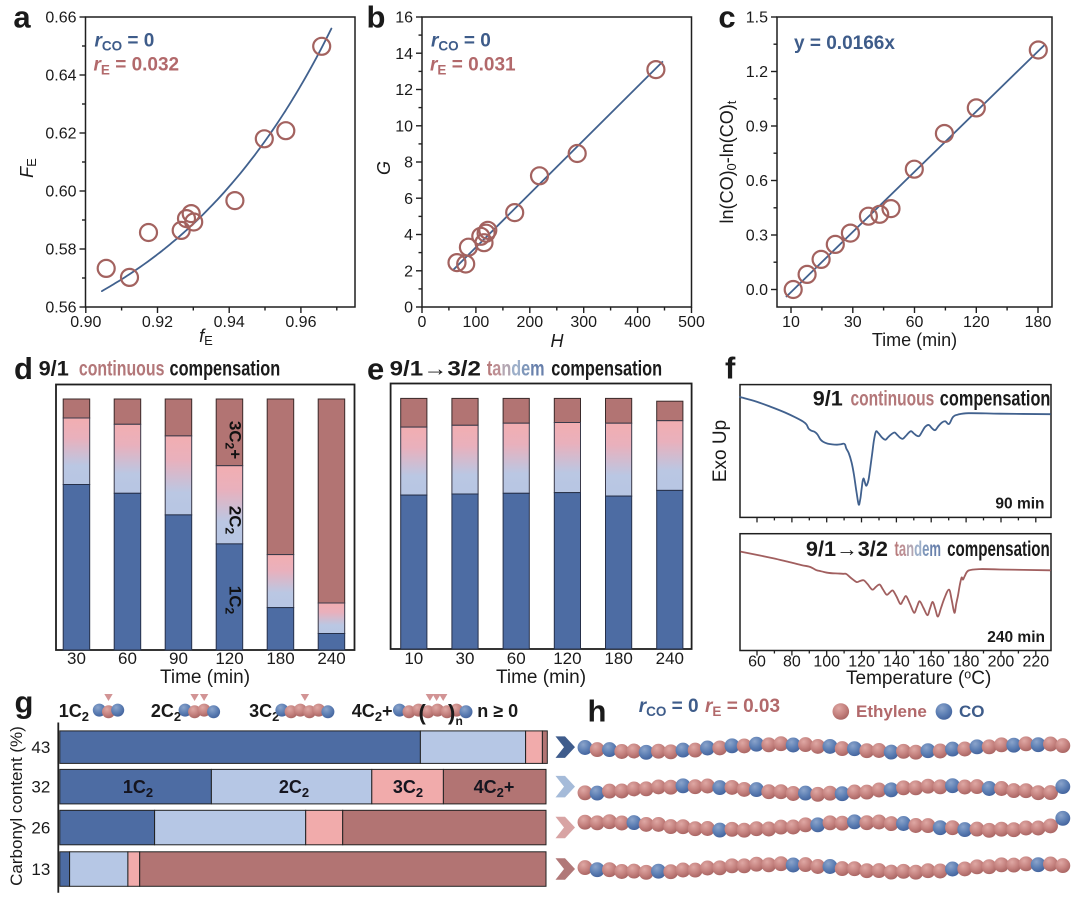  What do you see at coordinates (40, 787) in the screenshot?
I see `svg-text: 32` at bounding box center [40, 787].